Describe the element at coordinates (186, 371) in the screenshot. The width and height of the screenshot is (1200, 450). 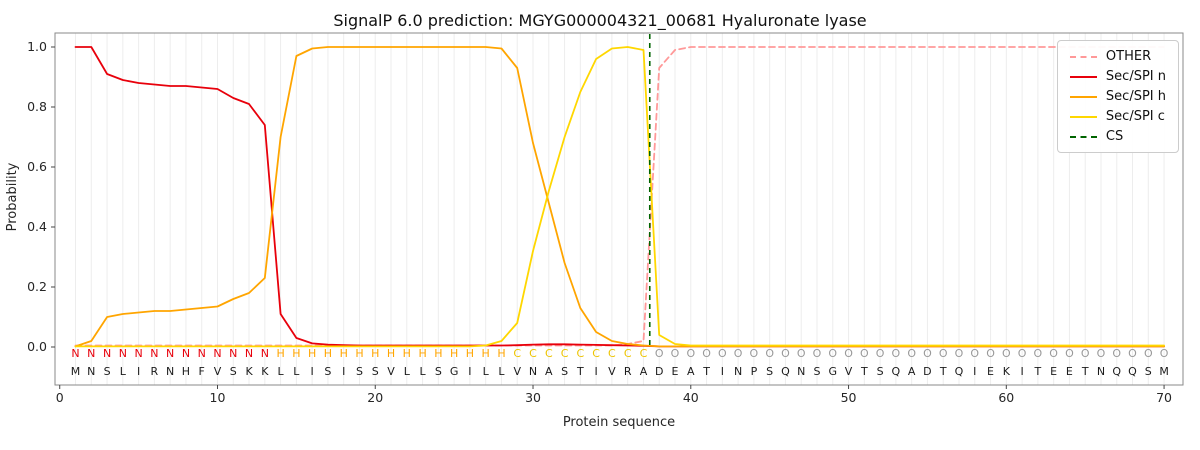
I see `sequence-letter: H` at that location.